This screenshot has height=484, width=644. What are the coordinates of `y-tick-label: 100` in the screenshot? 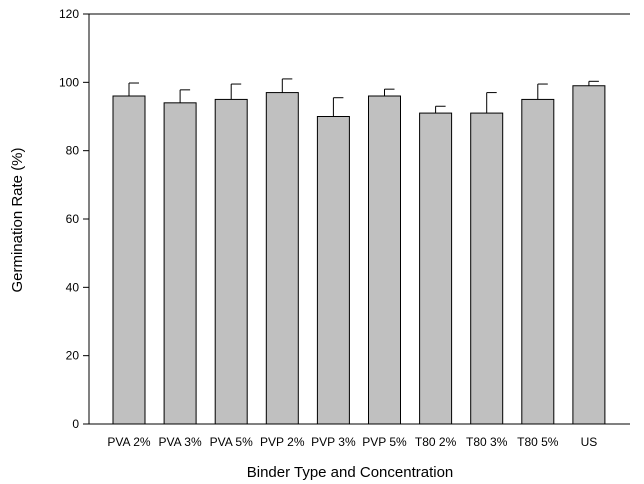 It's located at (69, 82).